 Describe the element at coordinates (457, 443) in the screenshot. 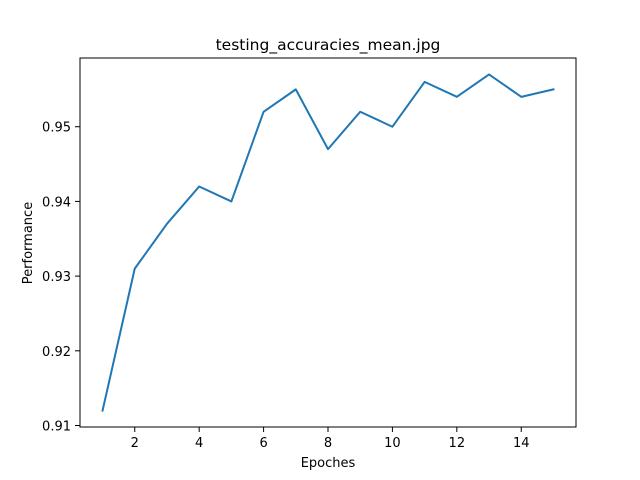

I see `x-tick-label: 12` at that location.